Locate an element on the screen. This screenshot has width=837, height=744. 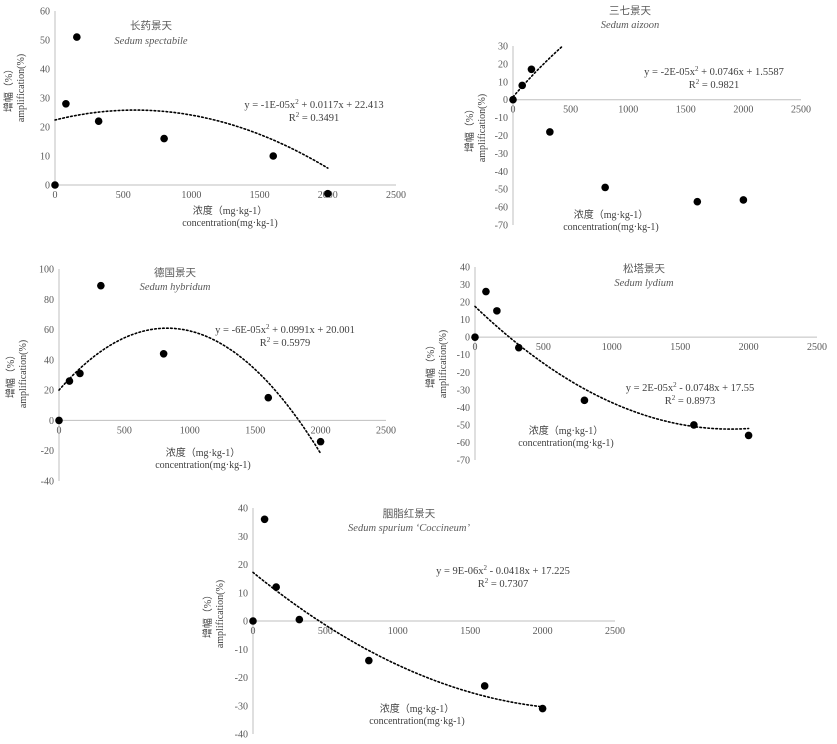
y-tick-label: 40 is located at coordinates (45, 70).